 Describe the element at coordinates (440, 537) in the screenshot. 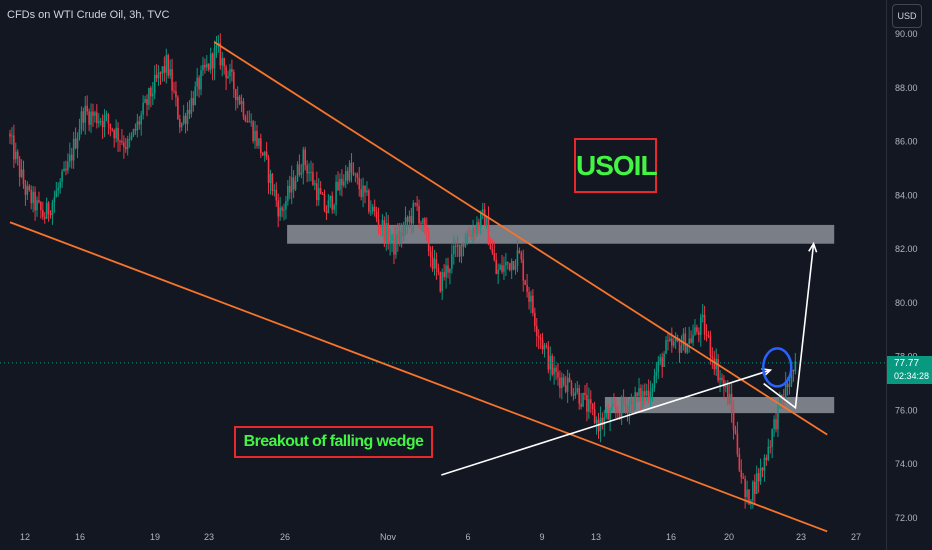

I see `time-axis: 12 16 19 23 26 Nov 6 9 13 16 20 23 27` at that location.